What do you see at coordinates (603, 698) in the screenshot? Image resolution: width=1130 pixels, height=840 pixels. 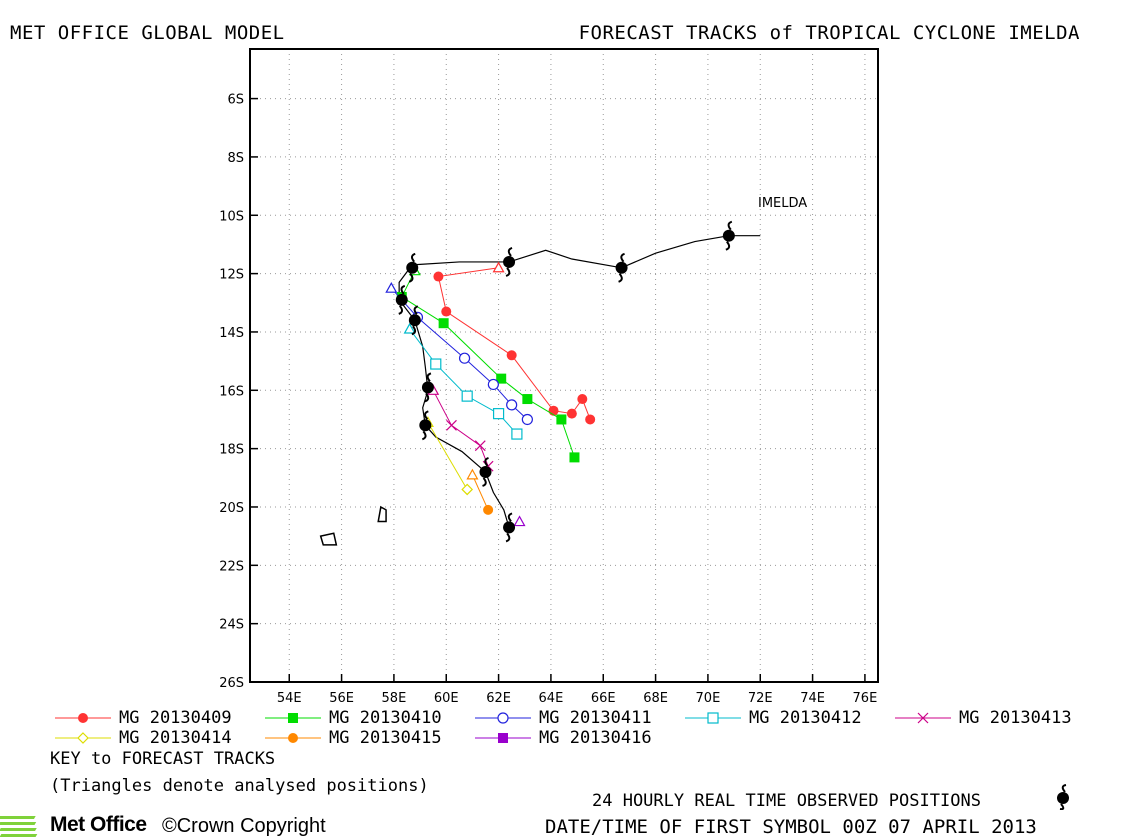 I see `x-tick-label: 66E` at bounding box center [603, 698].